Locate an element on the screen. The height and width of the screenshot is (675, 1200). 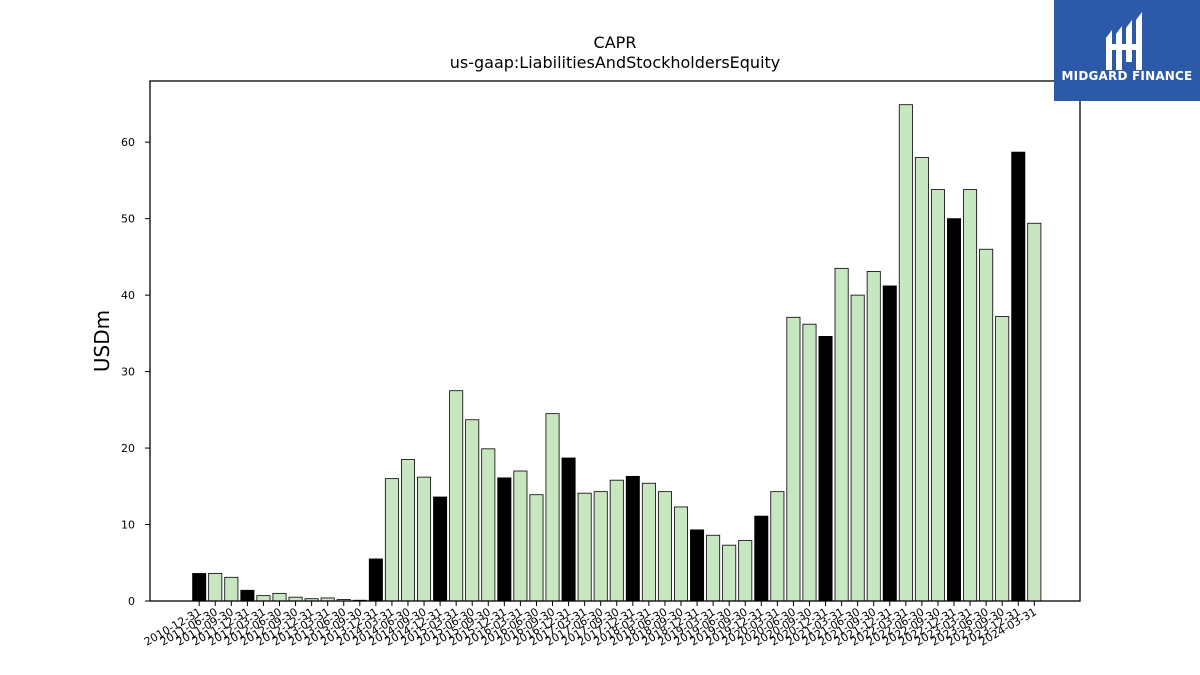
y-tick-label: 0 is located at coordinates (131, 601).